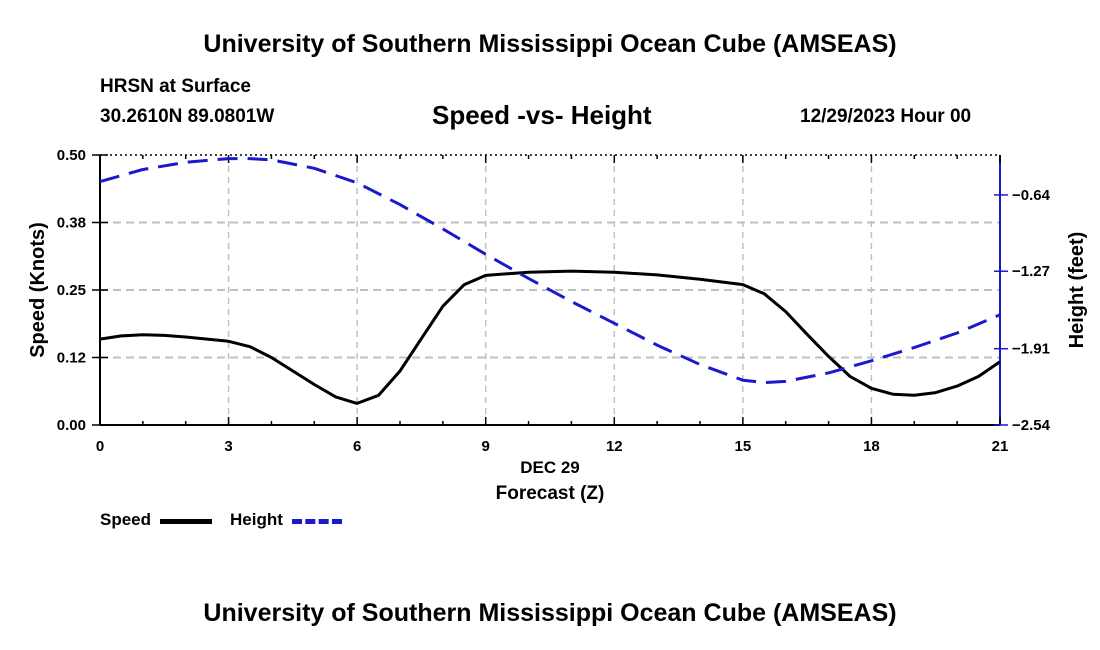  I want to click on location-label: HRSN at Surface, so click(175, 86).